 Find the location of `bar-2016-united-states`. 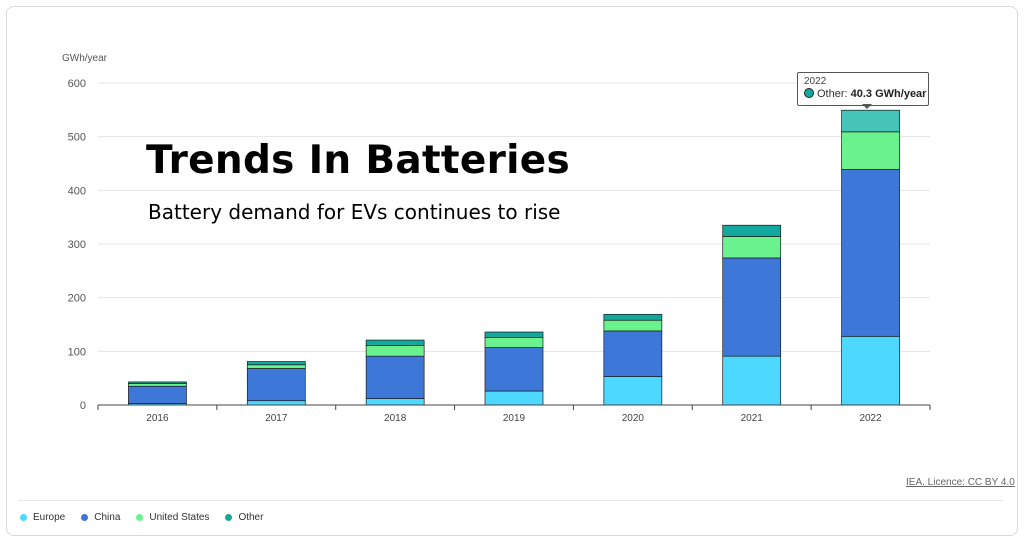

bar-2016-united-states is located at coordinates (157, 385).